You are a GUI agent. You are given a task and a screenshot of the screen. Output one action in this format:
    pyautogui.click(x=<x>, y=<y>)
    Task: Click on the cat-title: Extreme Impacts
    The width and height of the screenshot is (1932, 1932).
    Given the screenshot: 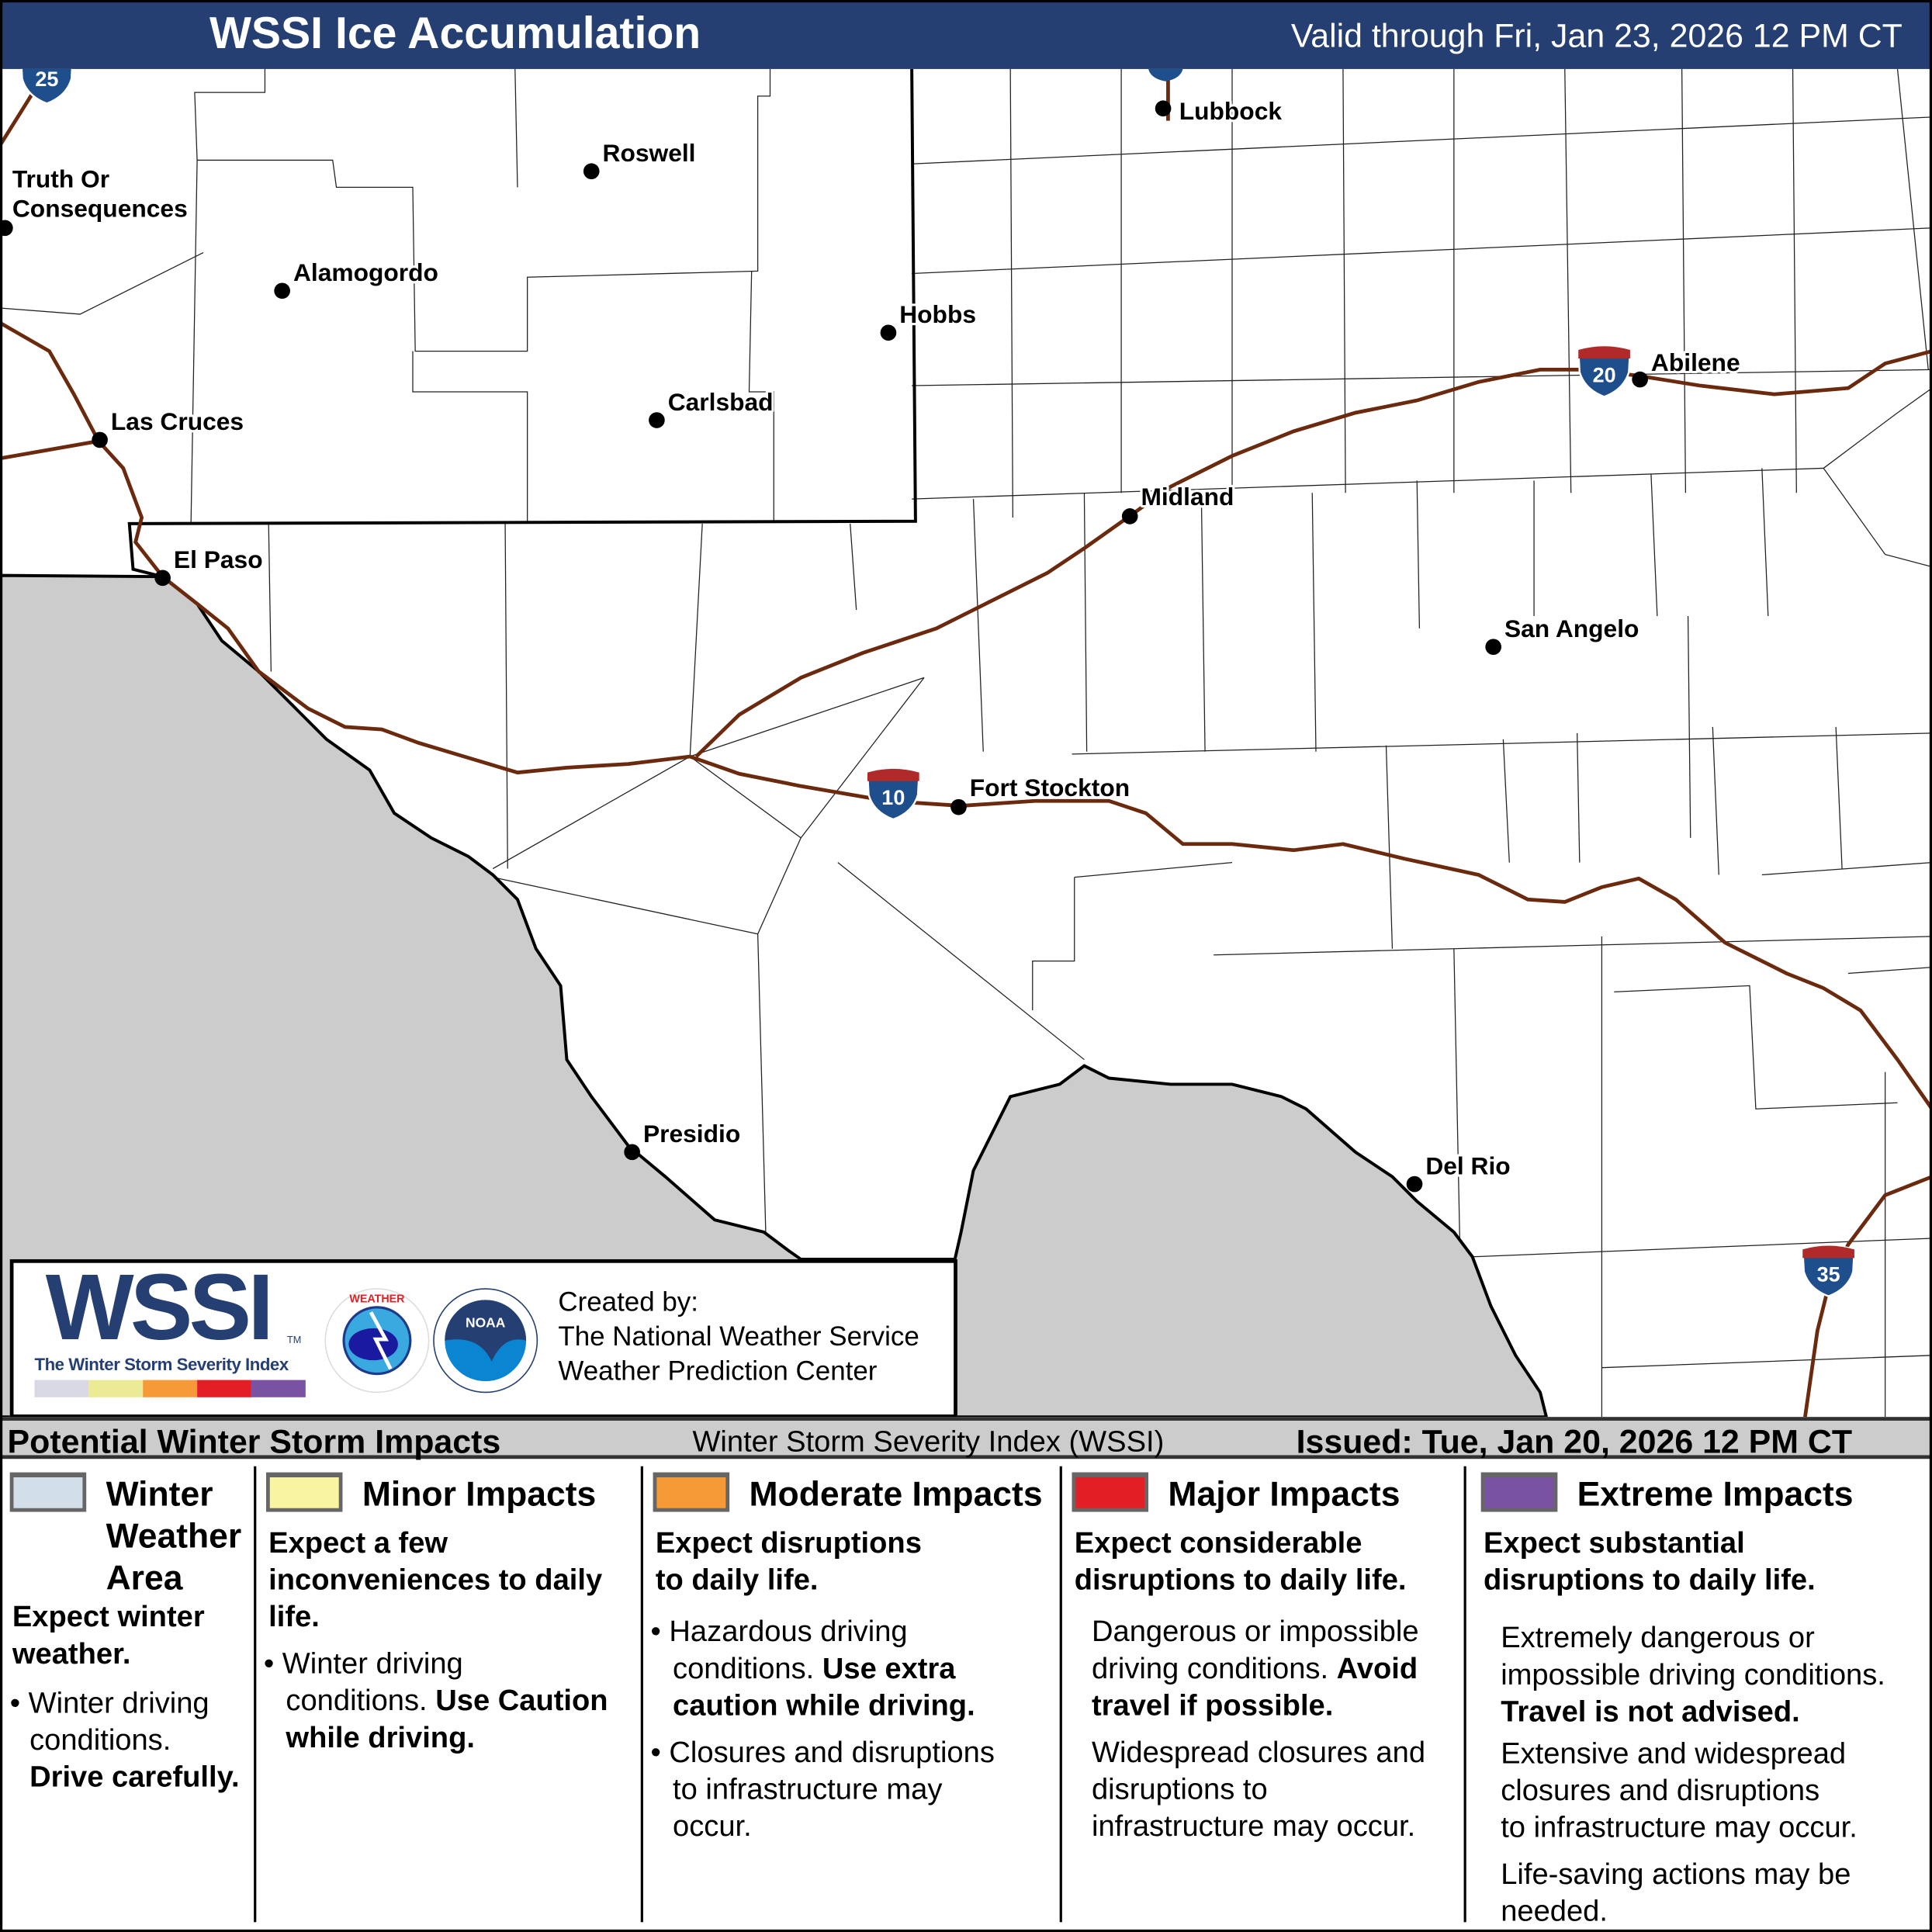 What is the action you would take?
    pyautogui.click(x=1716, y=1494)
    